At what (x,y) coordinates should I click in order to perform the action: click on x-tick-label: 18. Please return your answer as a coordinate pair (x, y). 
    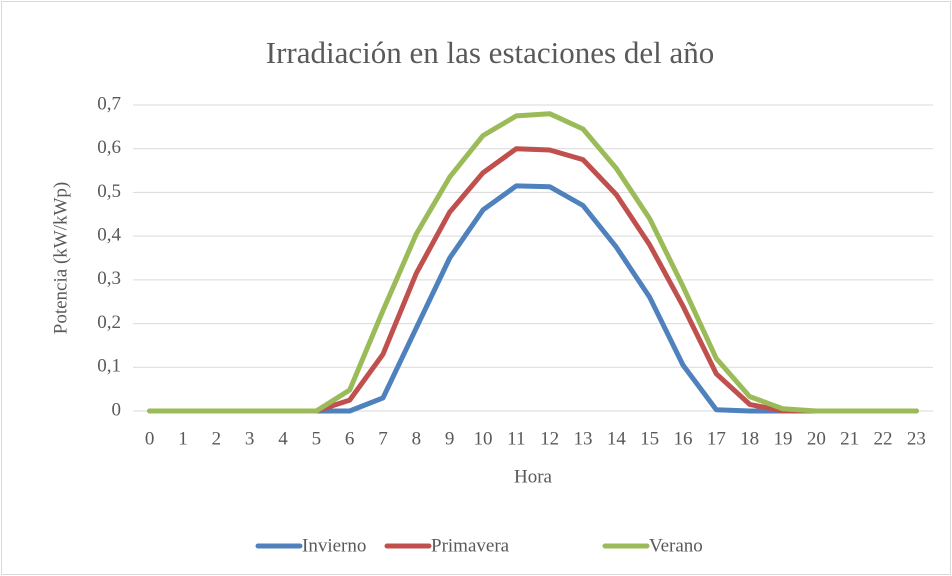
    Looking at the image, I should click on (749, 438).